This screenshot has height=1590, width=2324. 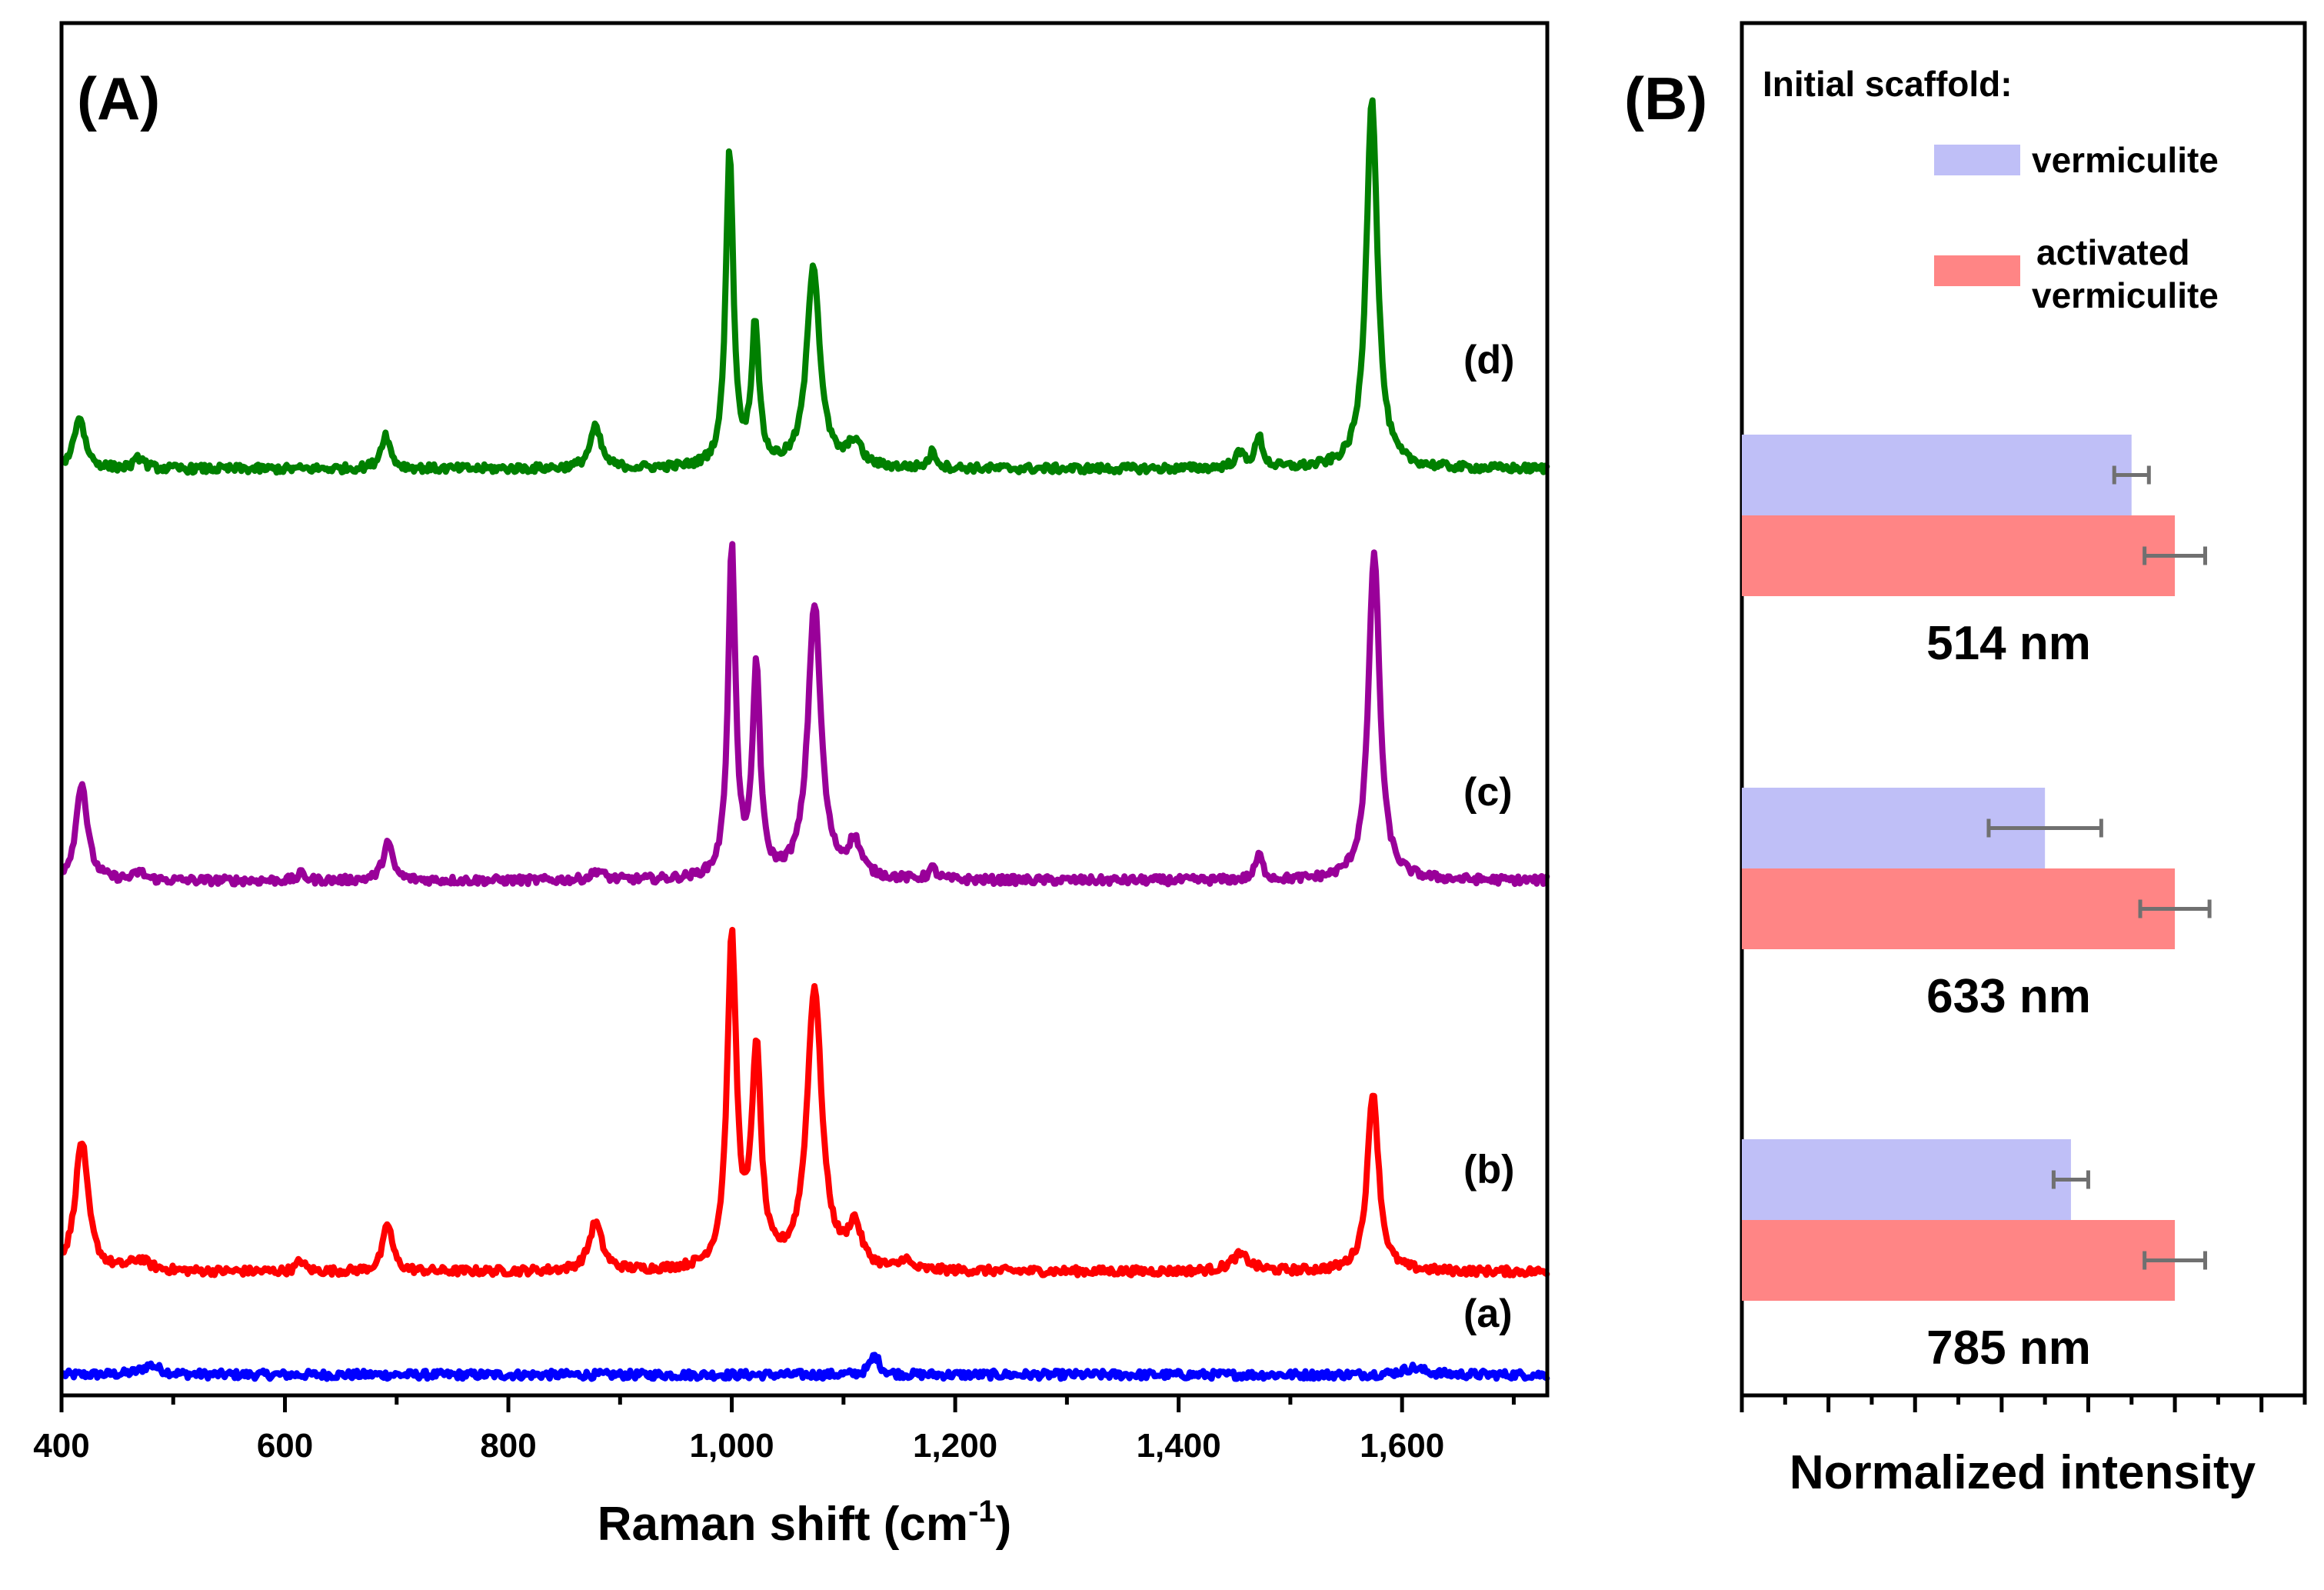 I want to click on legend: vermiculite activated vermiculite, so click(x=2076, y=227).